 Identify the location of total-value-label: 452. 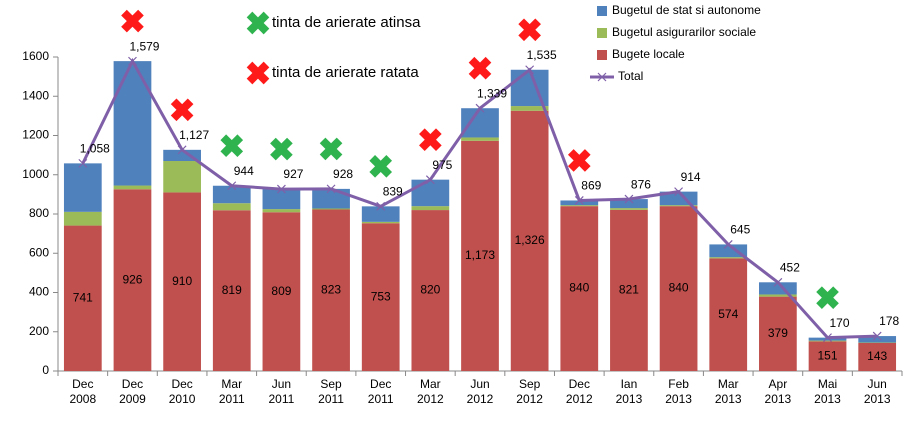
(790, 267).